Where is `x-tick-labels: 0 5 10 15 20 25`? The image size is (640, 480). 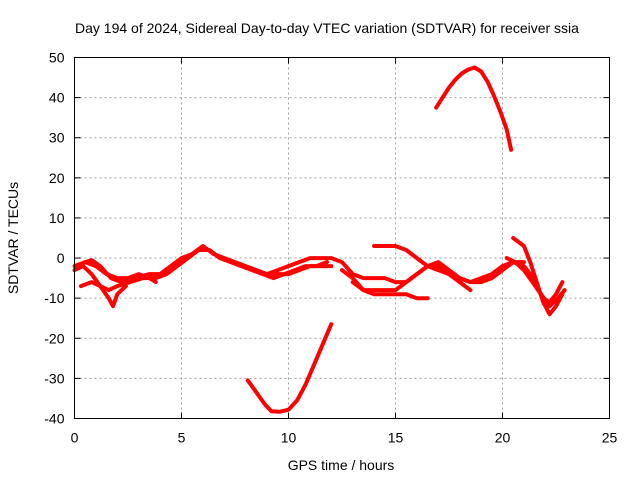 x-tick-labels: 0 5 10 15 20 25 is located at coordinates (344, 438).